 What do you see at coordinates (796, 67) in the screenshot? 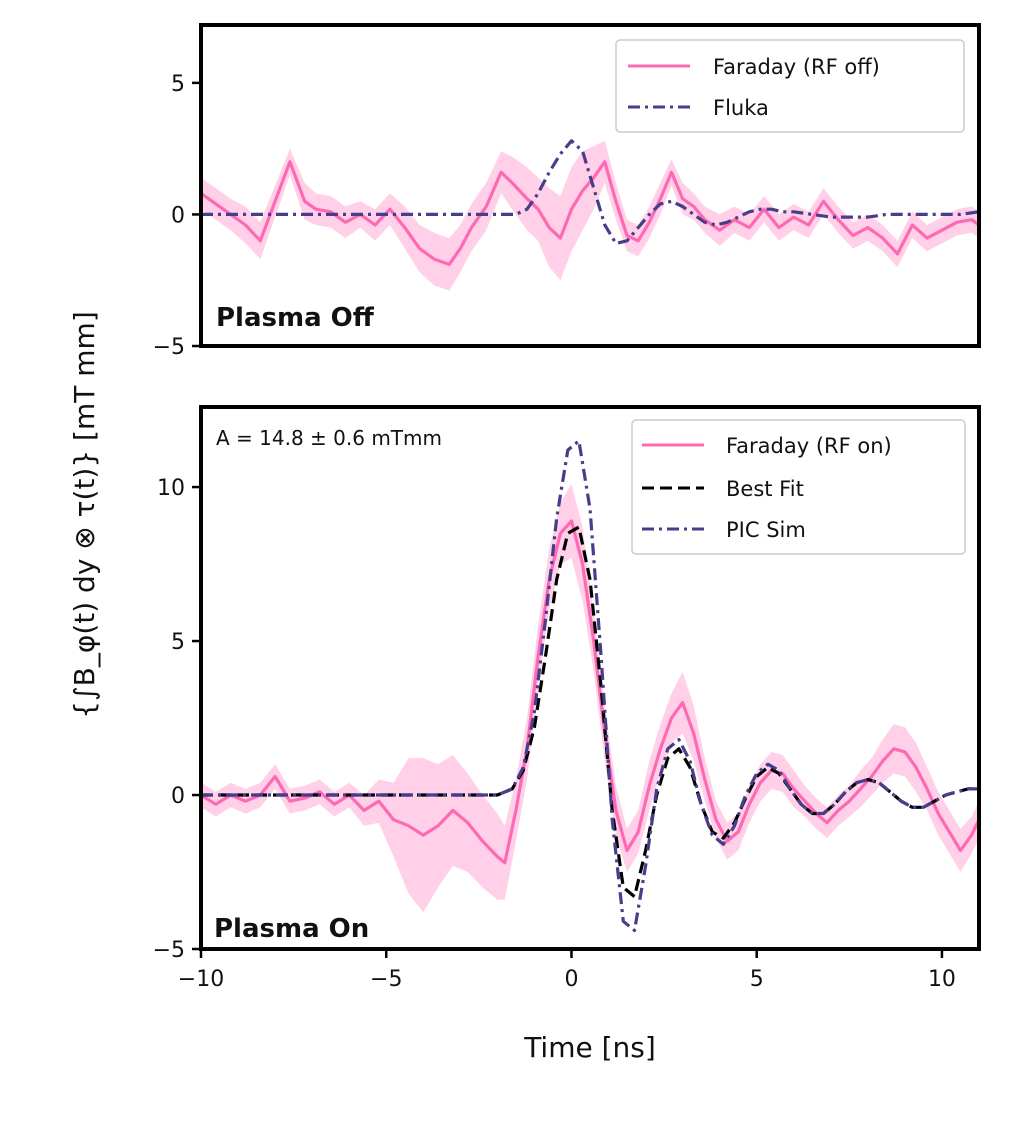
I see `legend-label-faraday-rf-off: Faraday (RF off)` at bounding box center [796, 67].